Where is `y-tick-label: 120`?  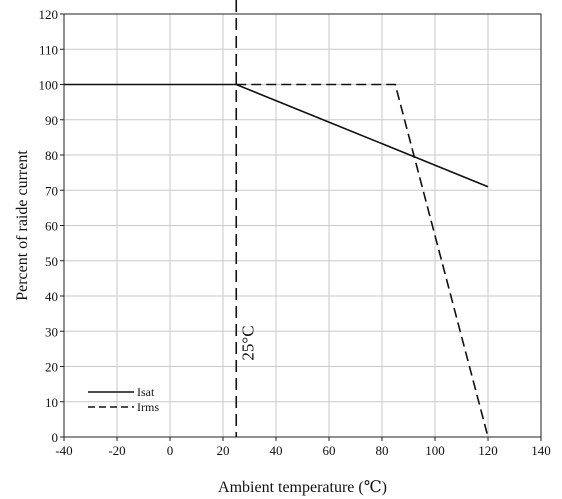
y-tick-label: 120 is located at coordinates (49, 14).